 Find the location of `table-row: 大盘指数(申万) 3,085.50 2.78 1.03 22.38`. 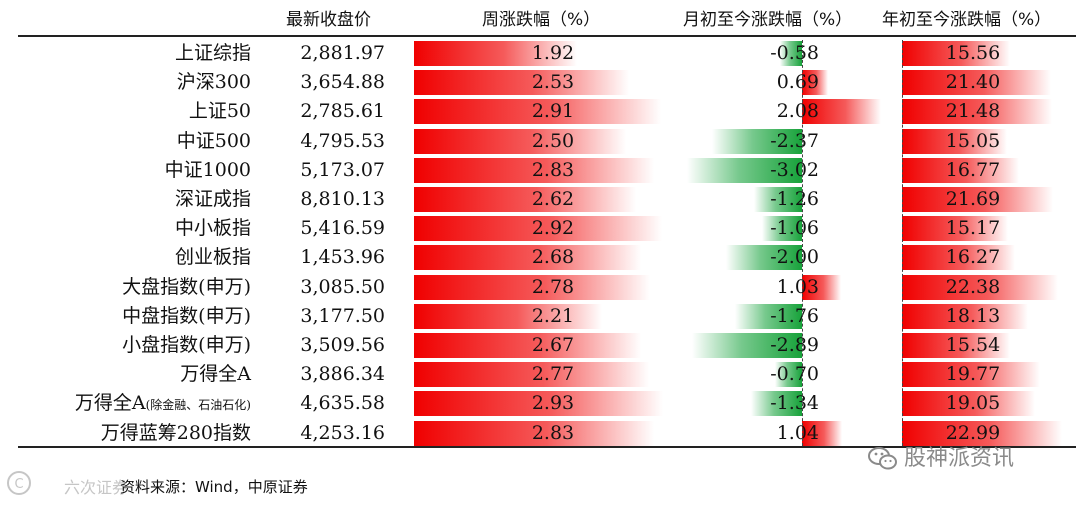

table-row: 大盘指数(申万) 3,085.50 2.78 1.03 22.38 is located at coordinates (540, 287).